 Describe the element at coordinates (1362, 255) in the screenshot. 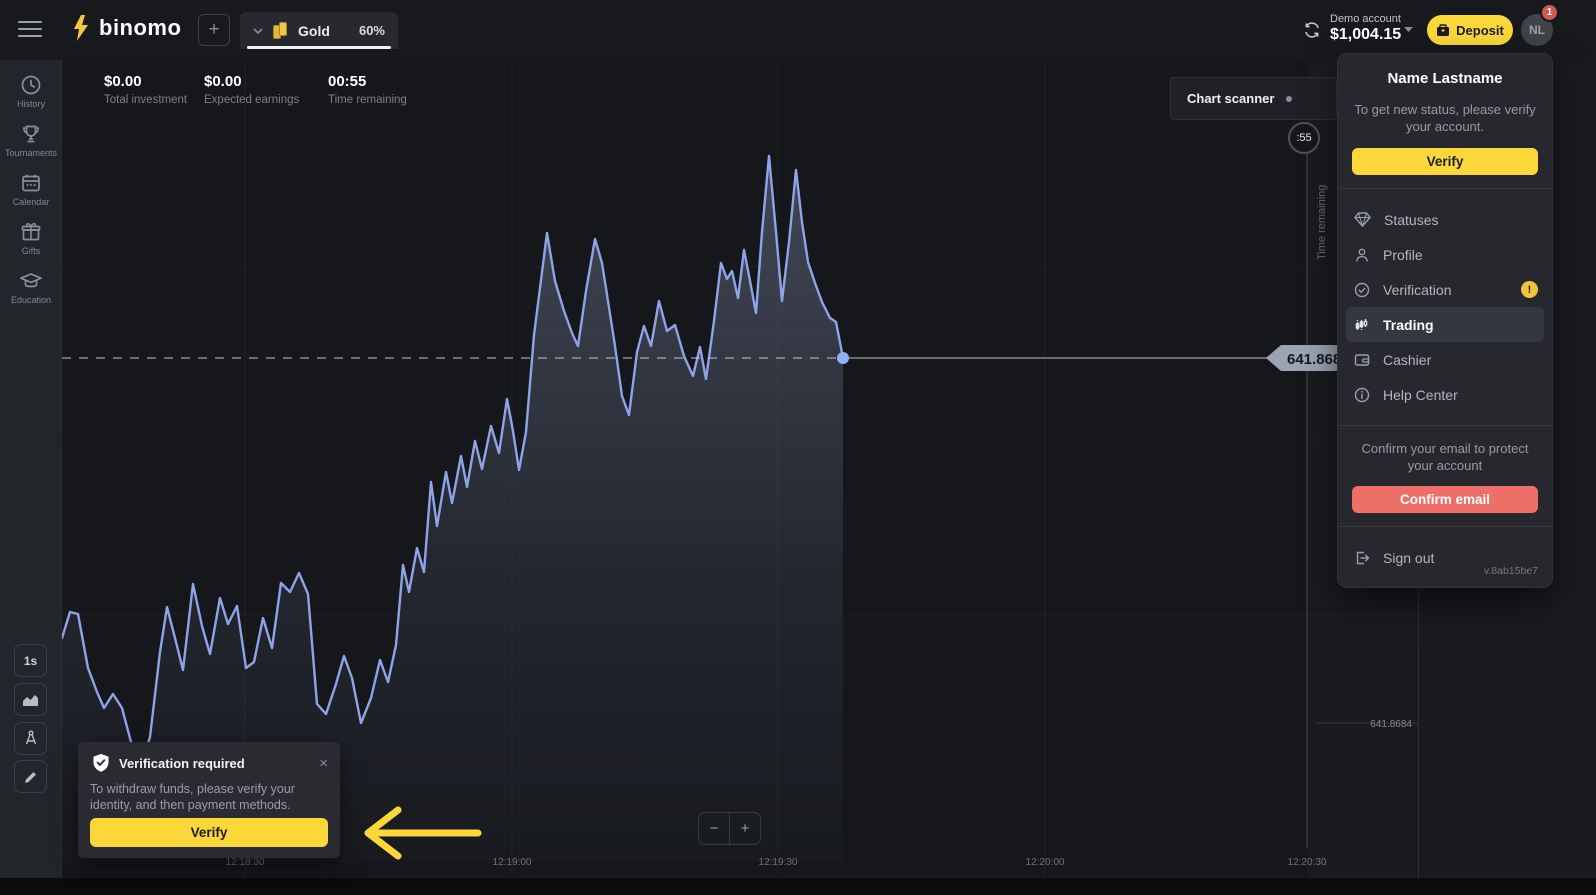

I see `profile-icon` at that location.